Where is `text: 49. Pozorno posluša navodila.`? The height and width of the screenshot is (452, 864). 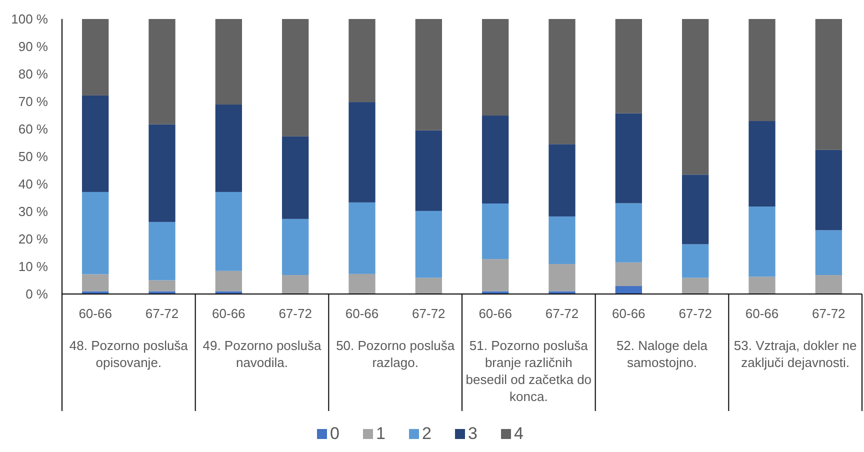 text: 49. Pozorno posluša navodila. is located at coordinates (262, 354).